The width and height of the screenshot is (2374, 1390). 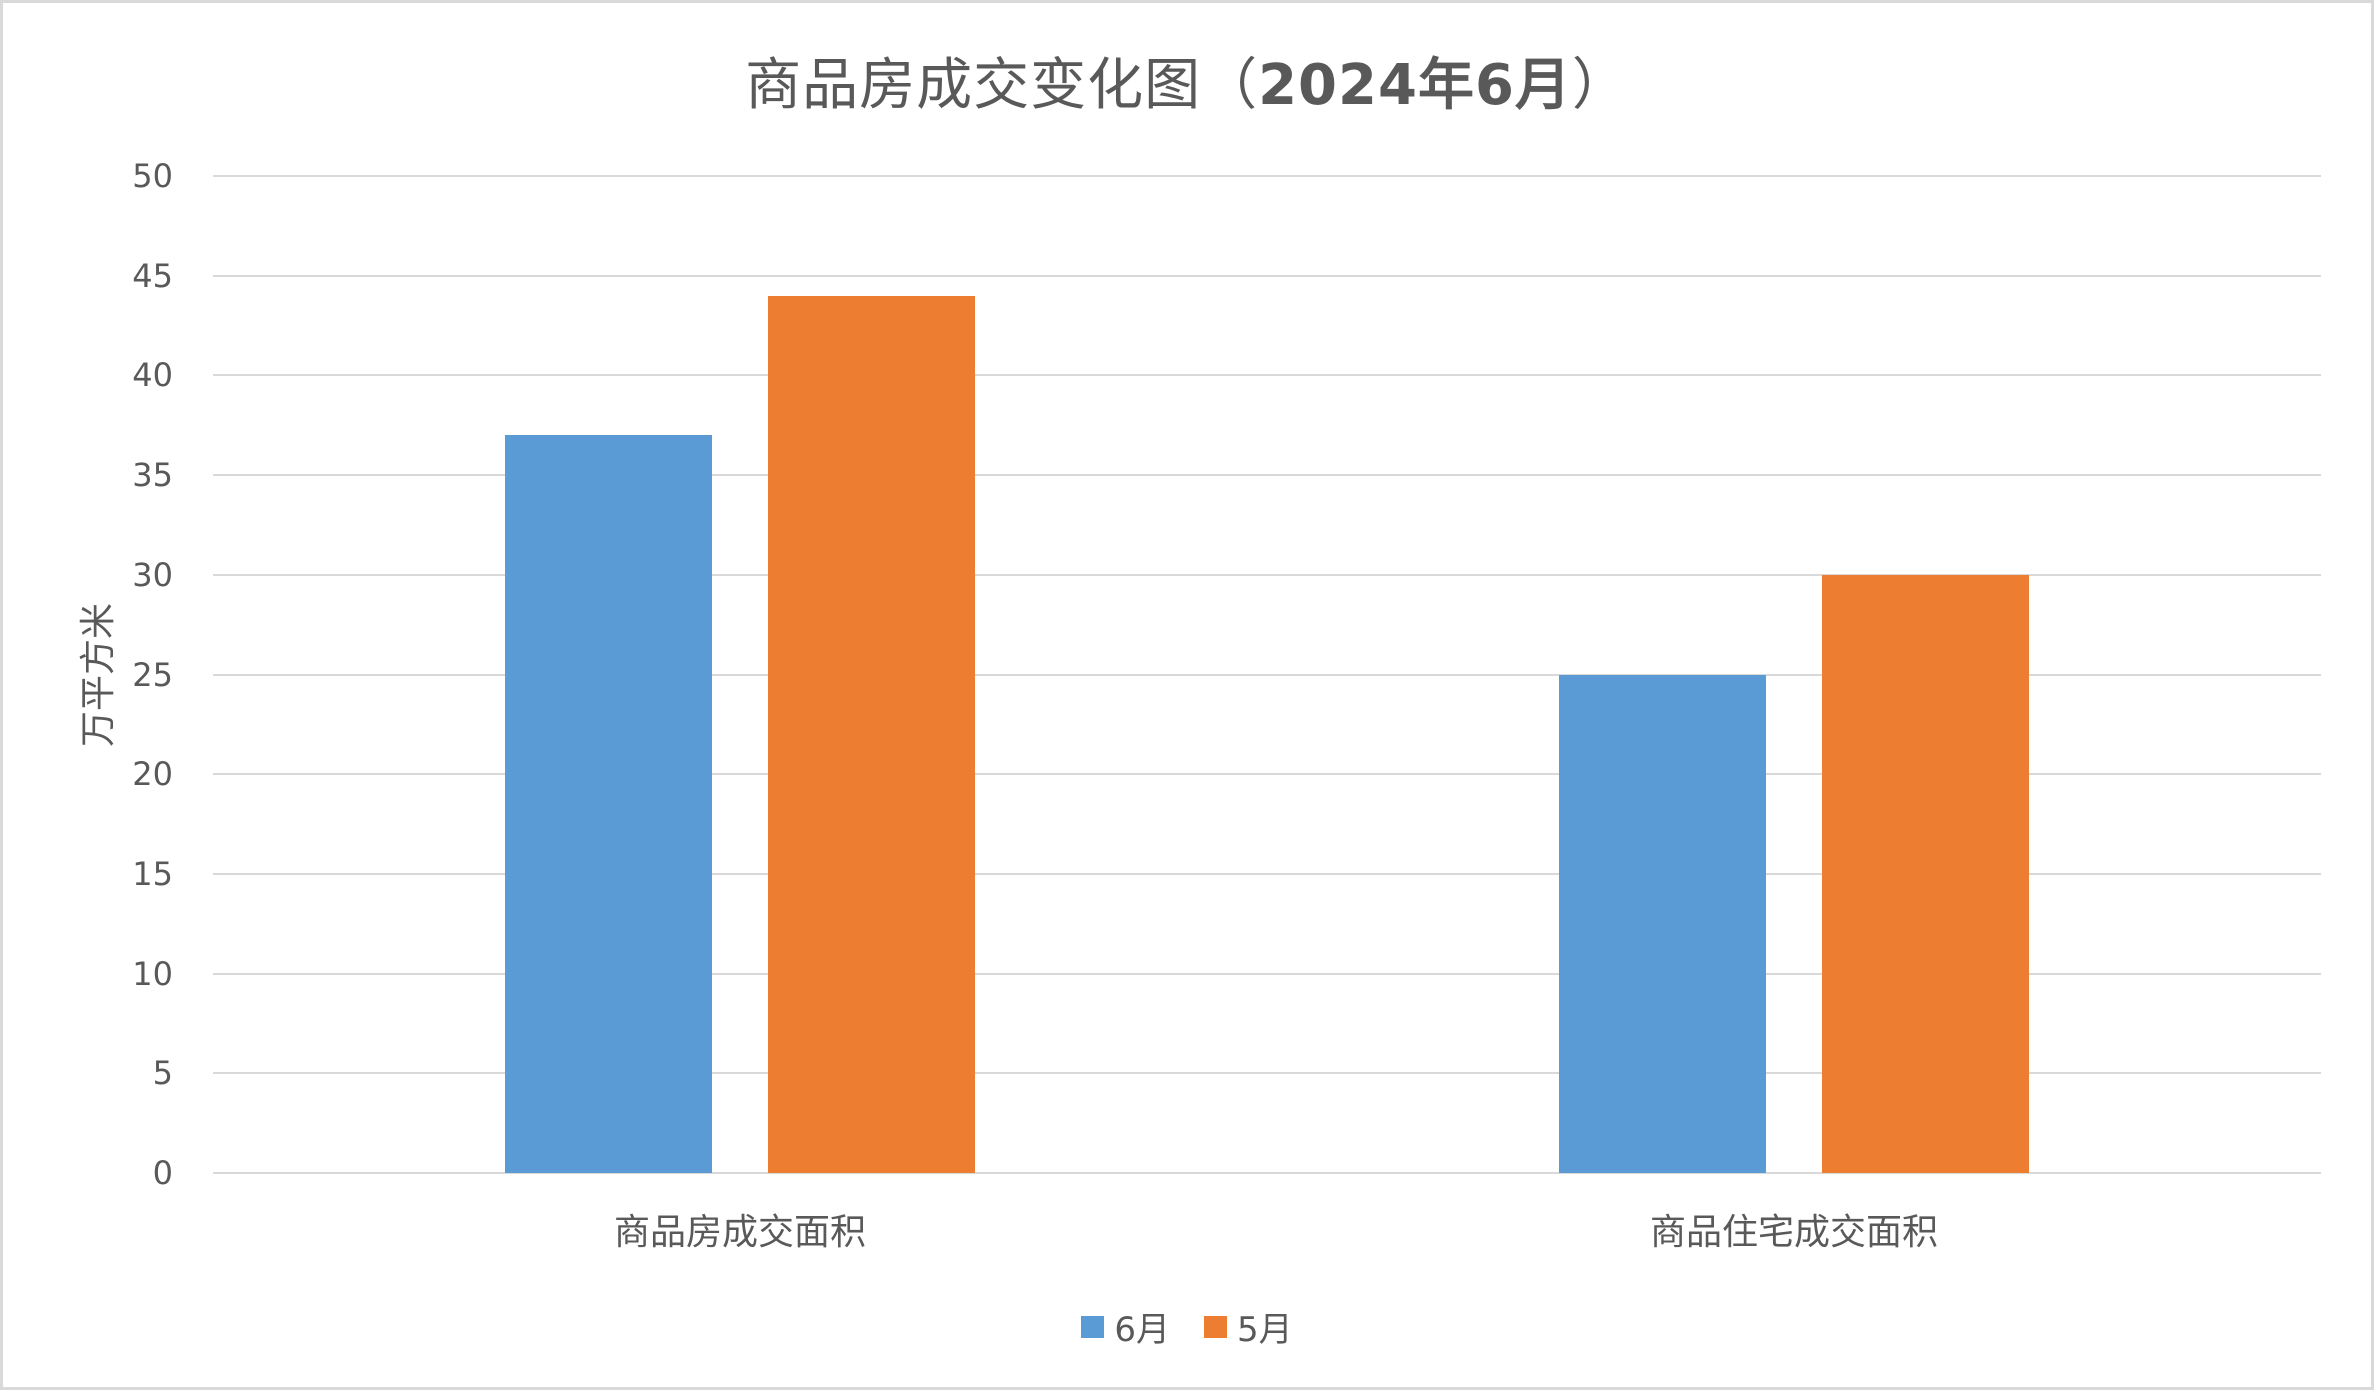 I want to click on legend-item: 6月, so click(x=1125, y=1326).